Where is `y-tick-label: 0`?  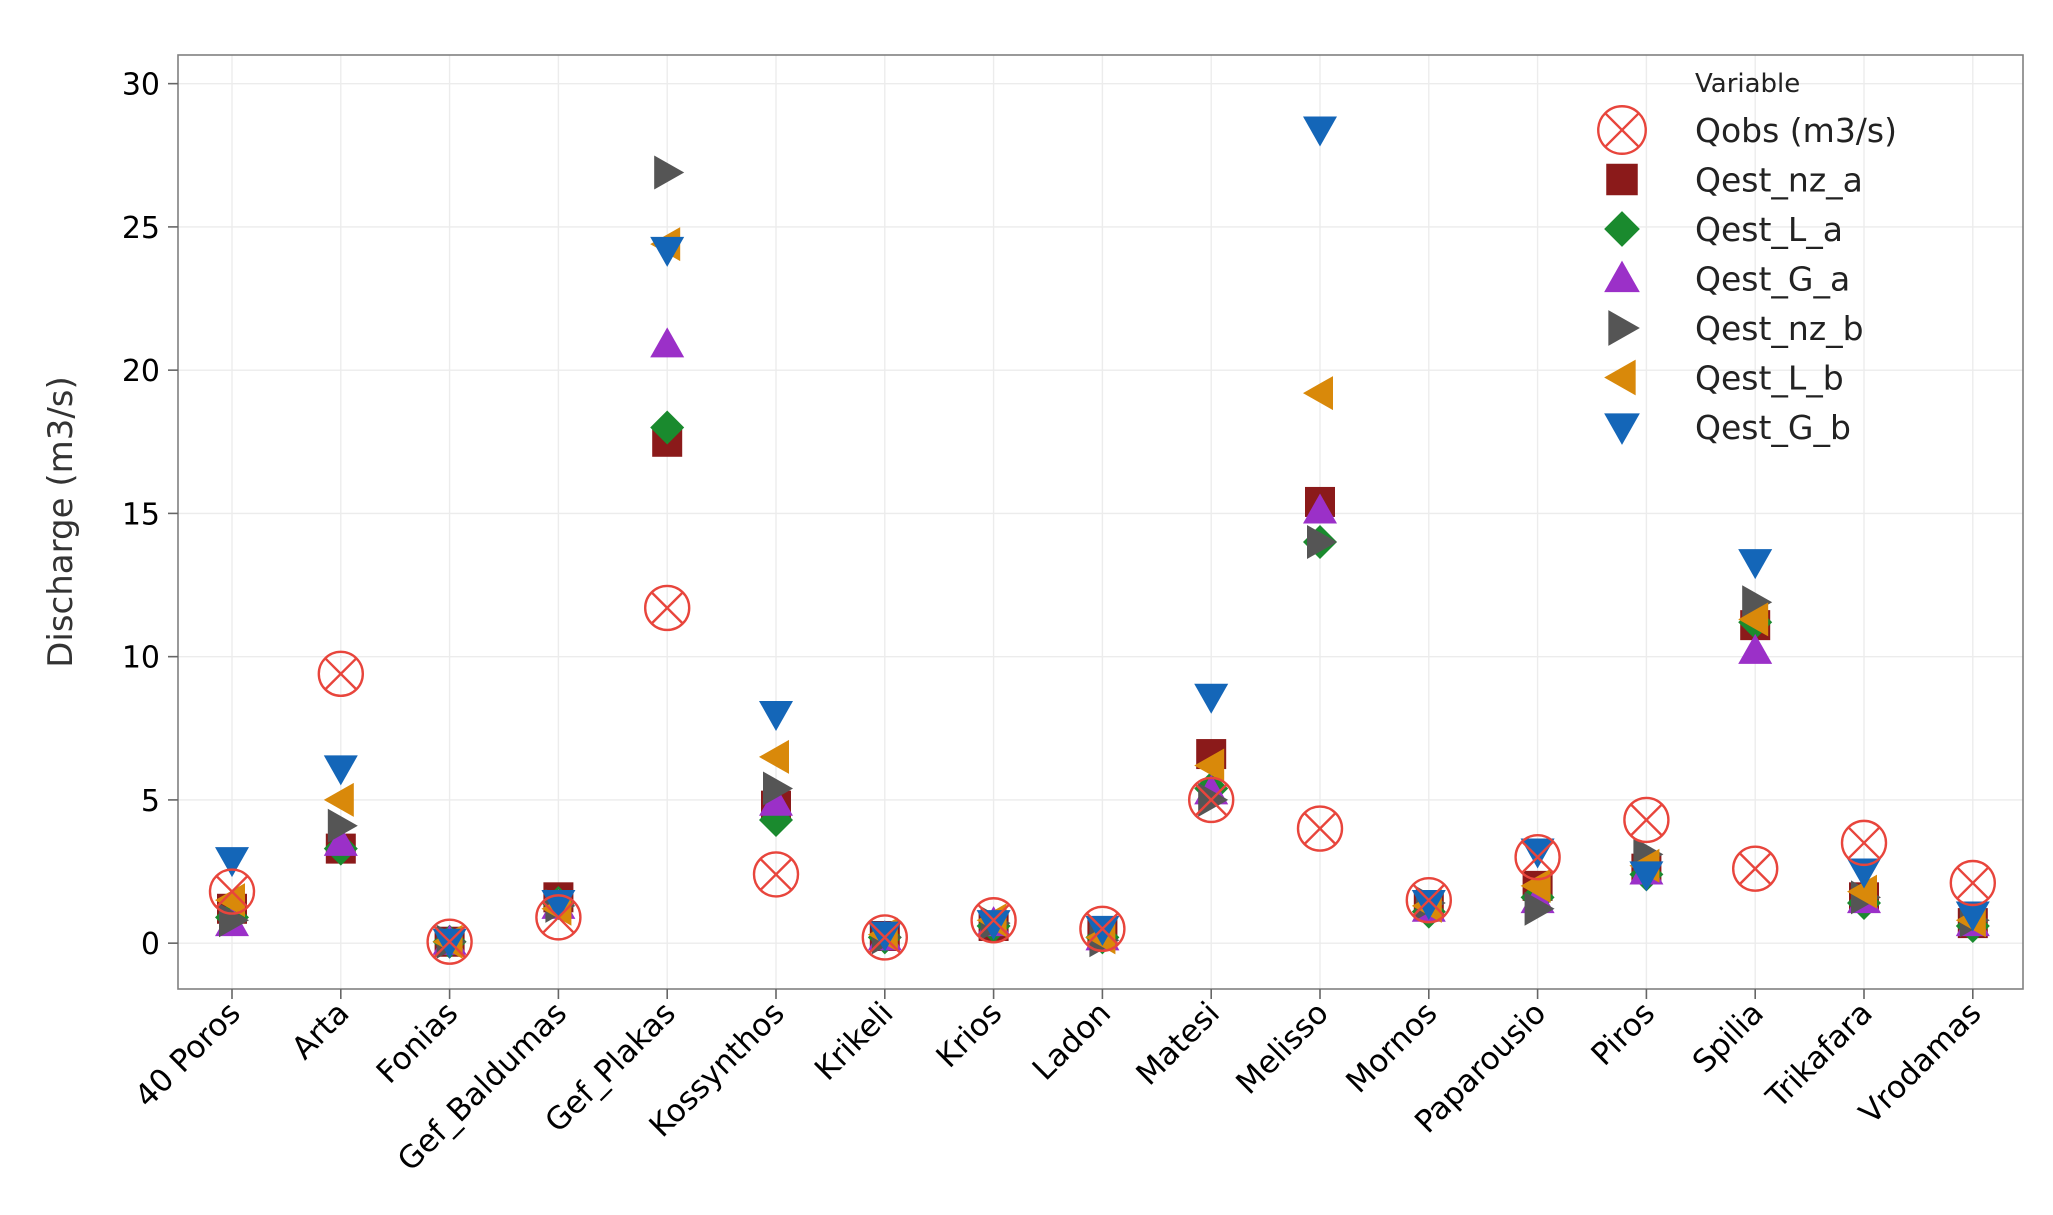
y-tick-label: 0 is located at coordinates (150, 944).